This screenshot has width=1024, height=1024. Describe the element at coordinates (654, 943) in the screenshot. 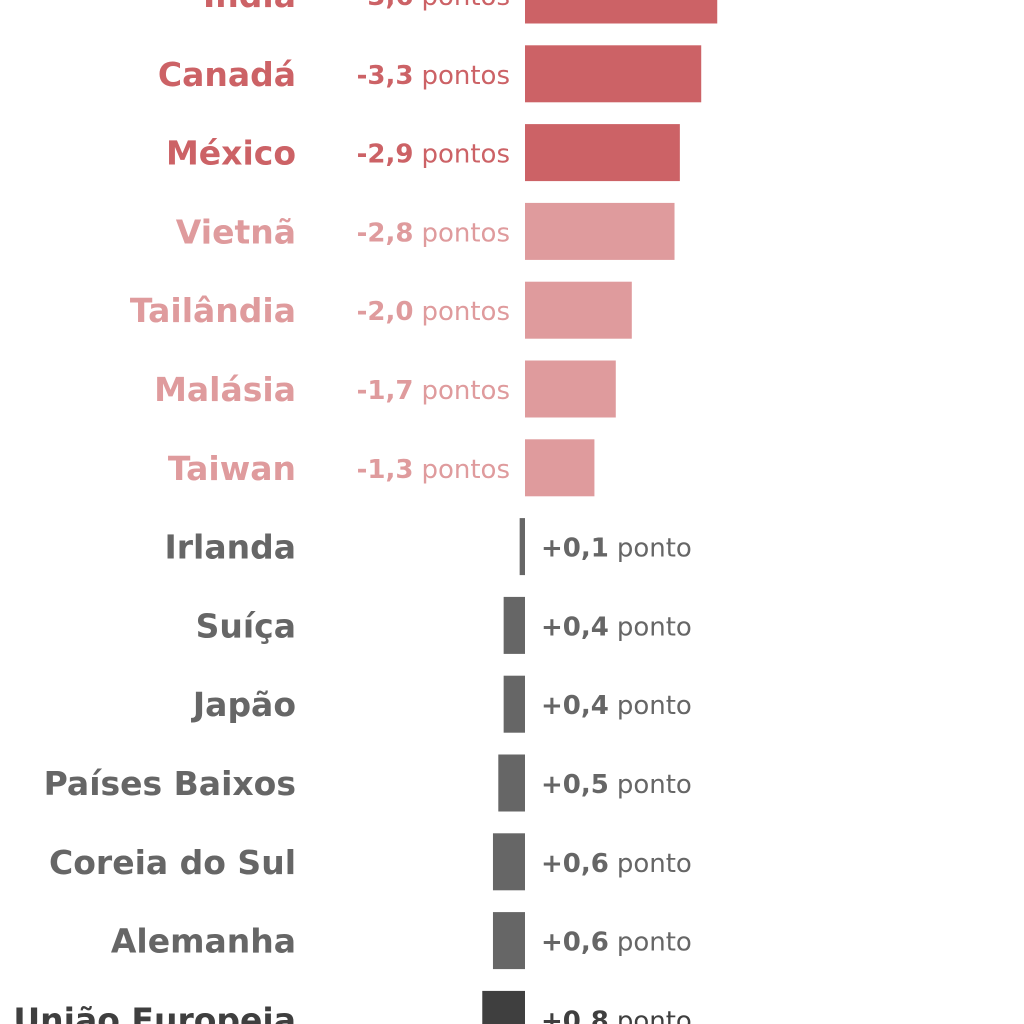

I see `value-unit-12: ponto` at that location.